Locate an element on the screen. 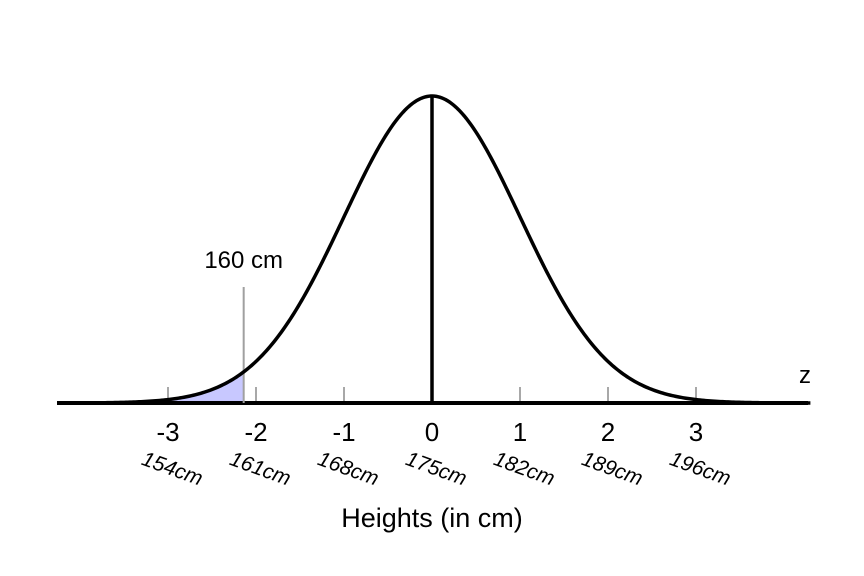  height-tick-label: 196cm is located at coordinates (700, 468).